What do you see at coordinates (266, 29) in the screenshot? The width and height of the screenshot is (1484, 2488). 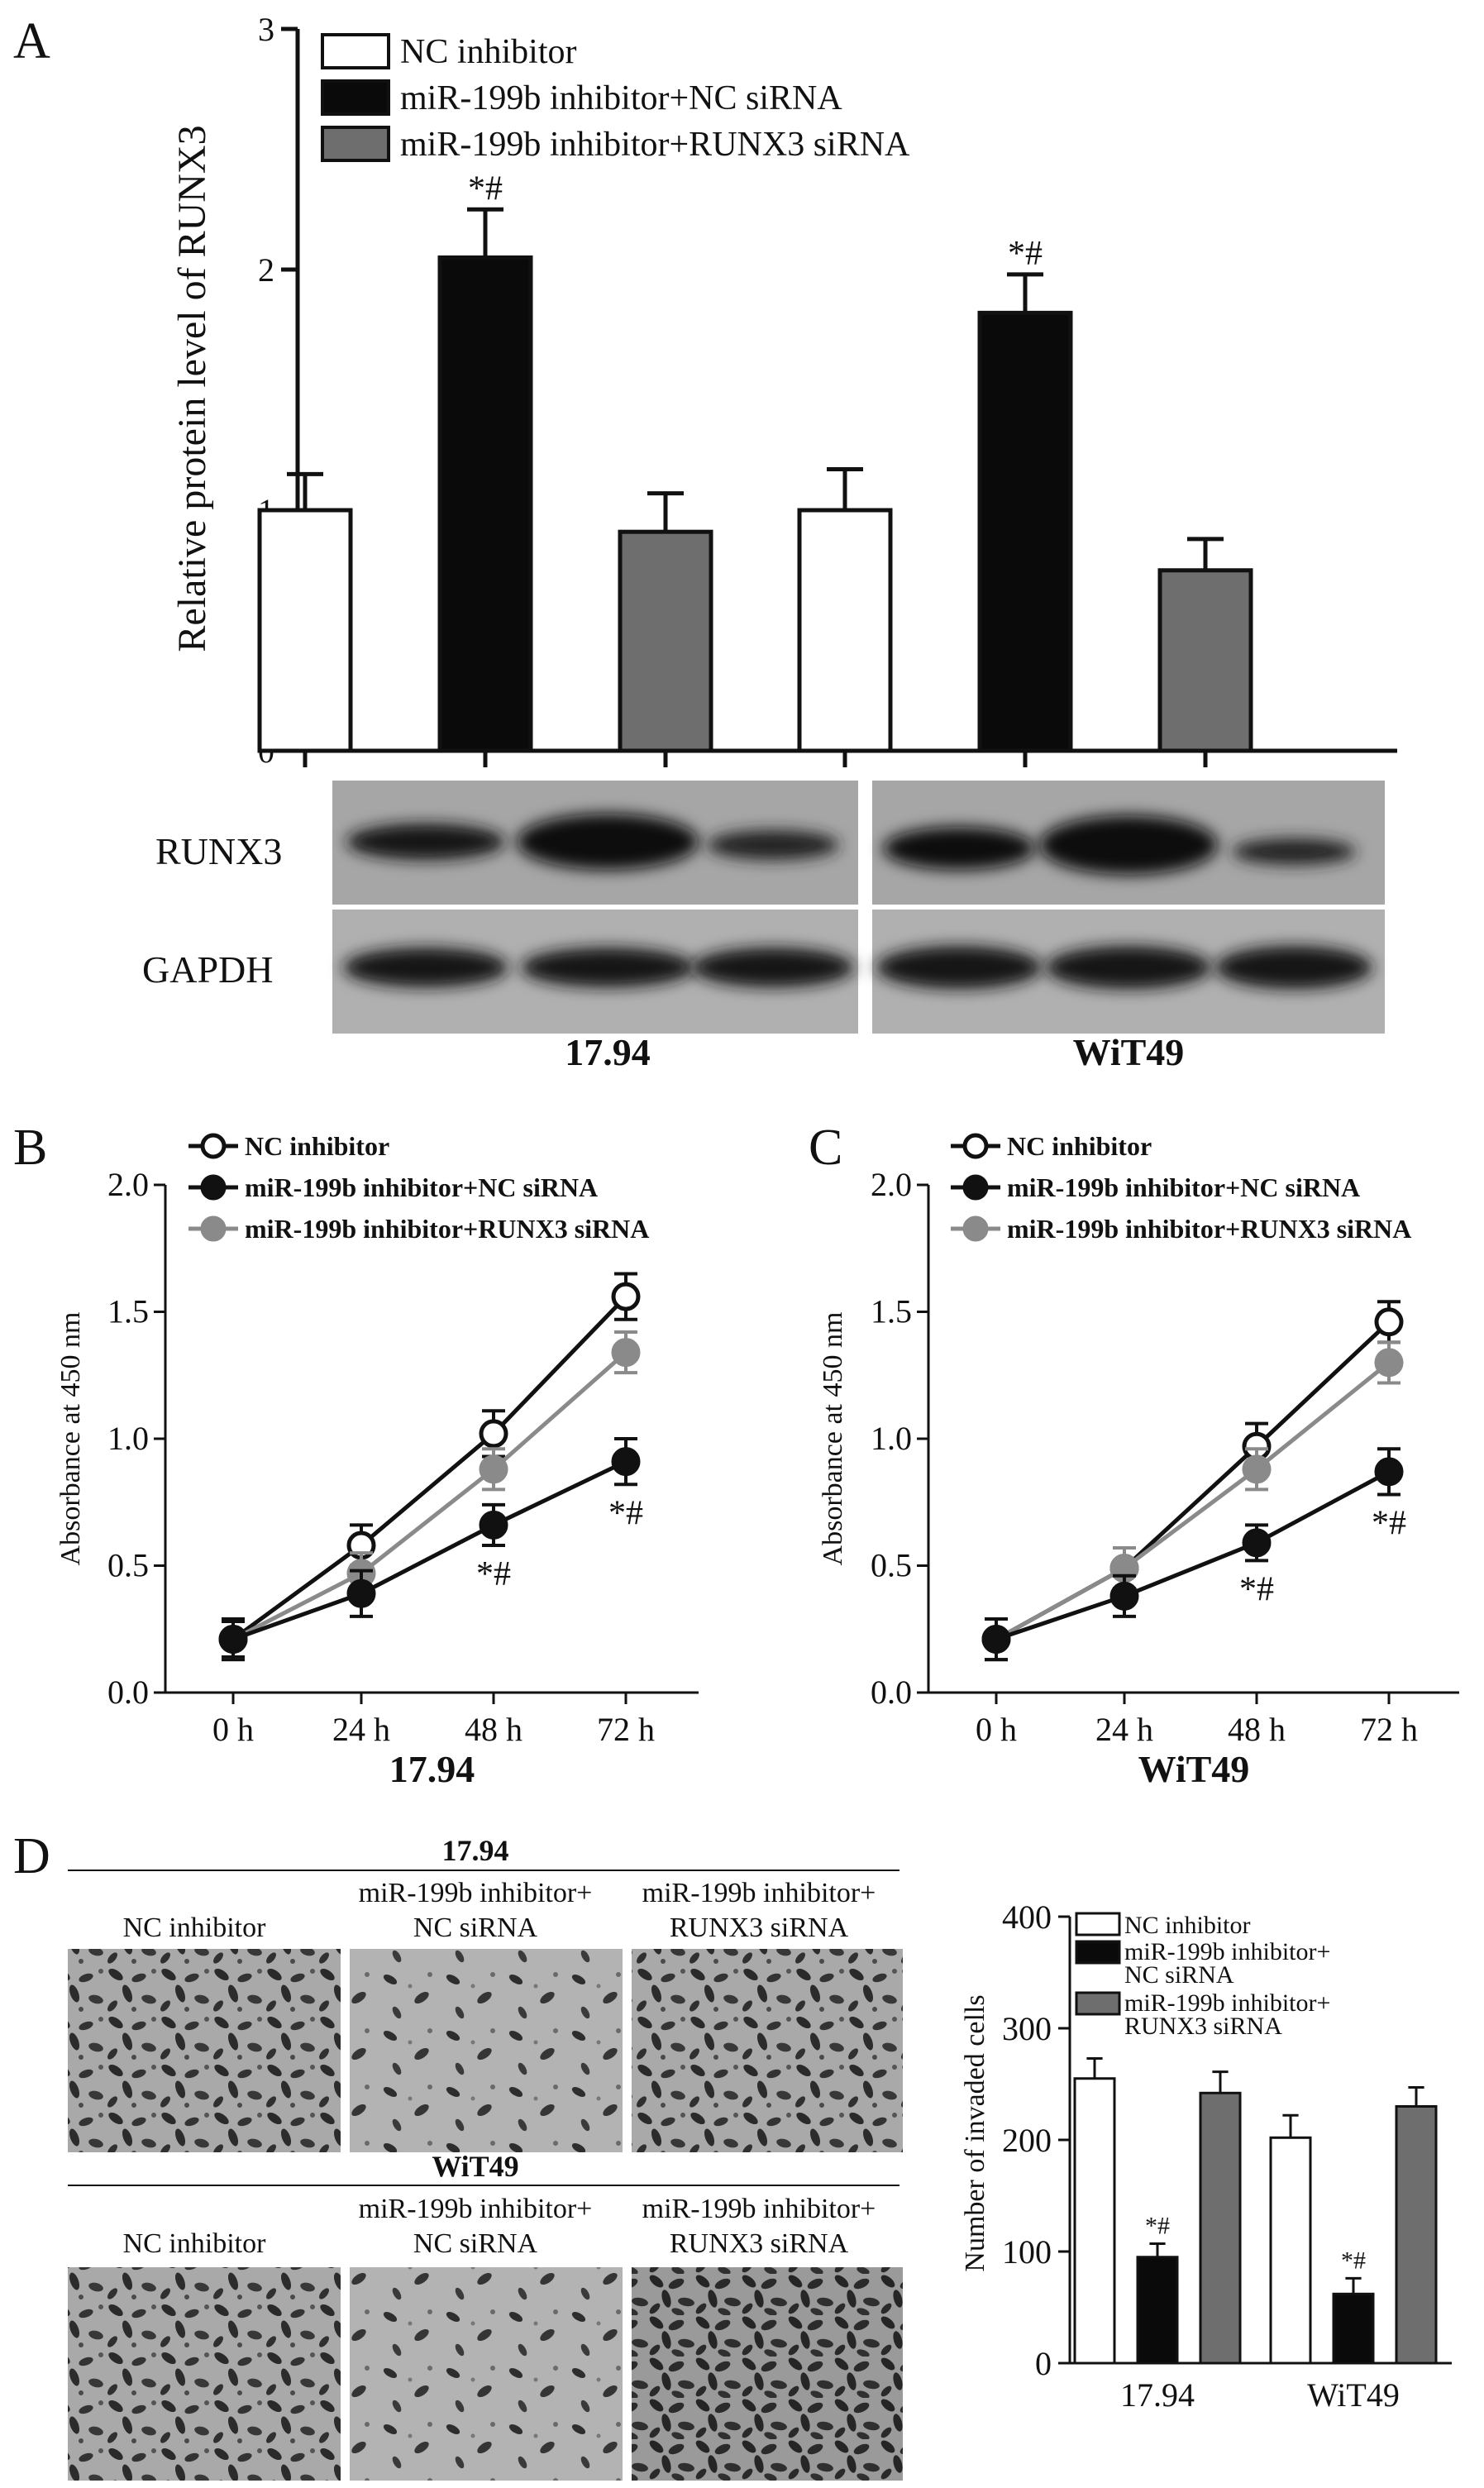 I see `y-tick-label: 3` at bounding box center [266, 29].